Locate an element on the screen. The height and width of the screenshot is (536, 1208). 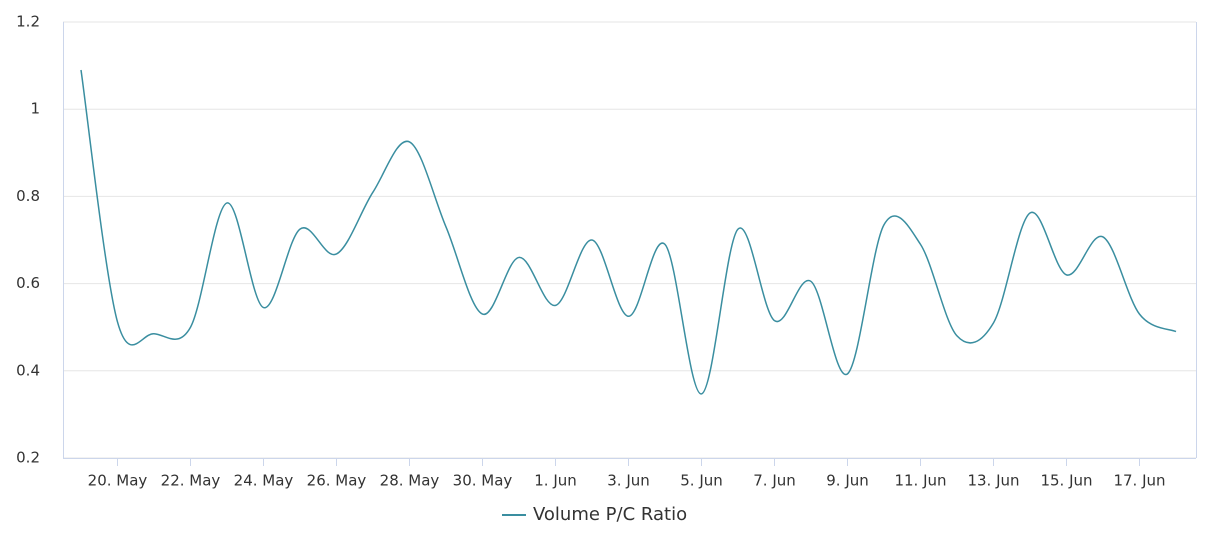
x-tick-label: 28. May is located at coordinates (410, 481).